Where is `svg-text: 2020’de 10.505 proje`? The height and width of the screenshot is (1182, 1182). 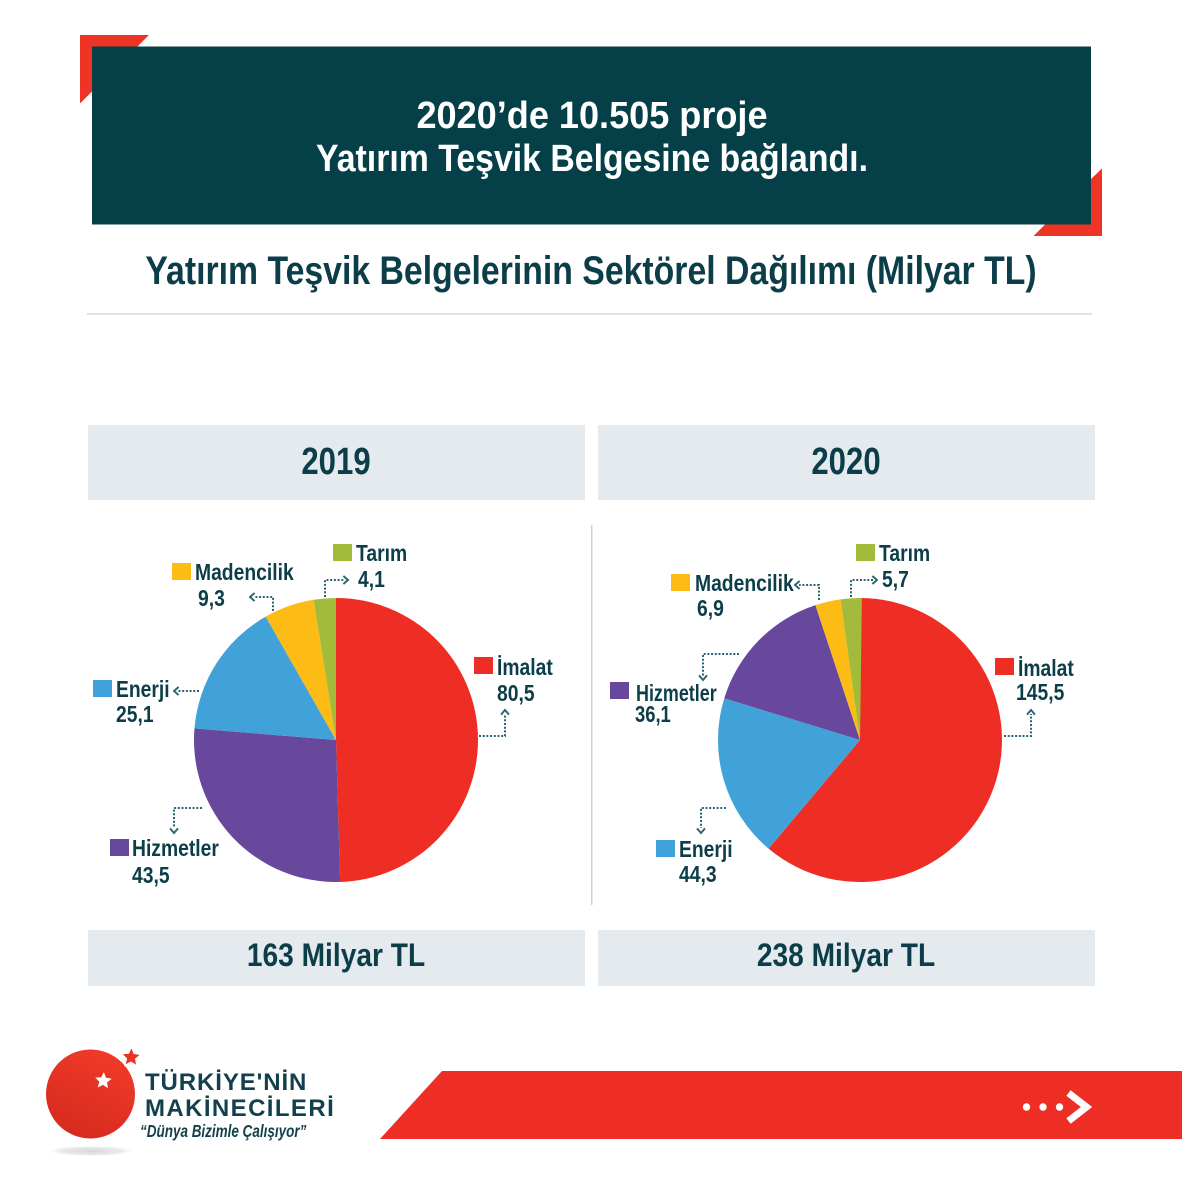
svg-text: 2020’de 10.505 proje is located at coordinates (591, 114).